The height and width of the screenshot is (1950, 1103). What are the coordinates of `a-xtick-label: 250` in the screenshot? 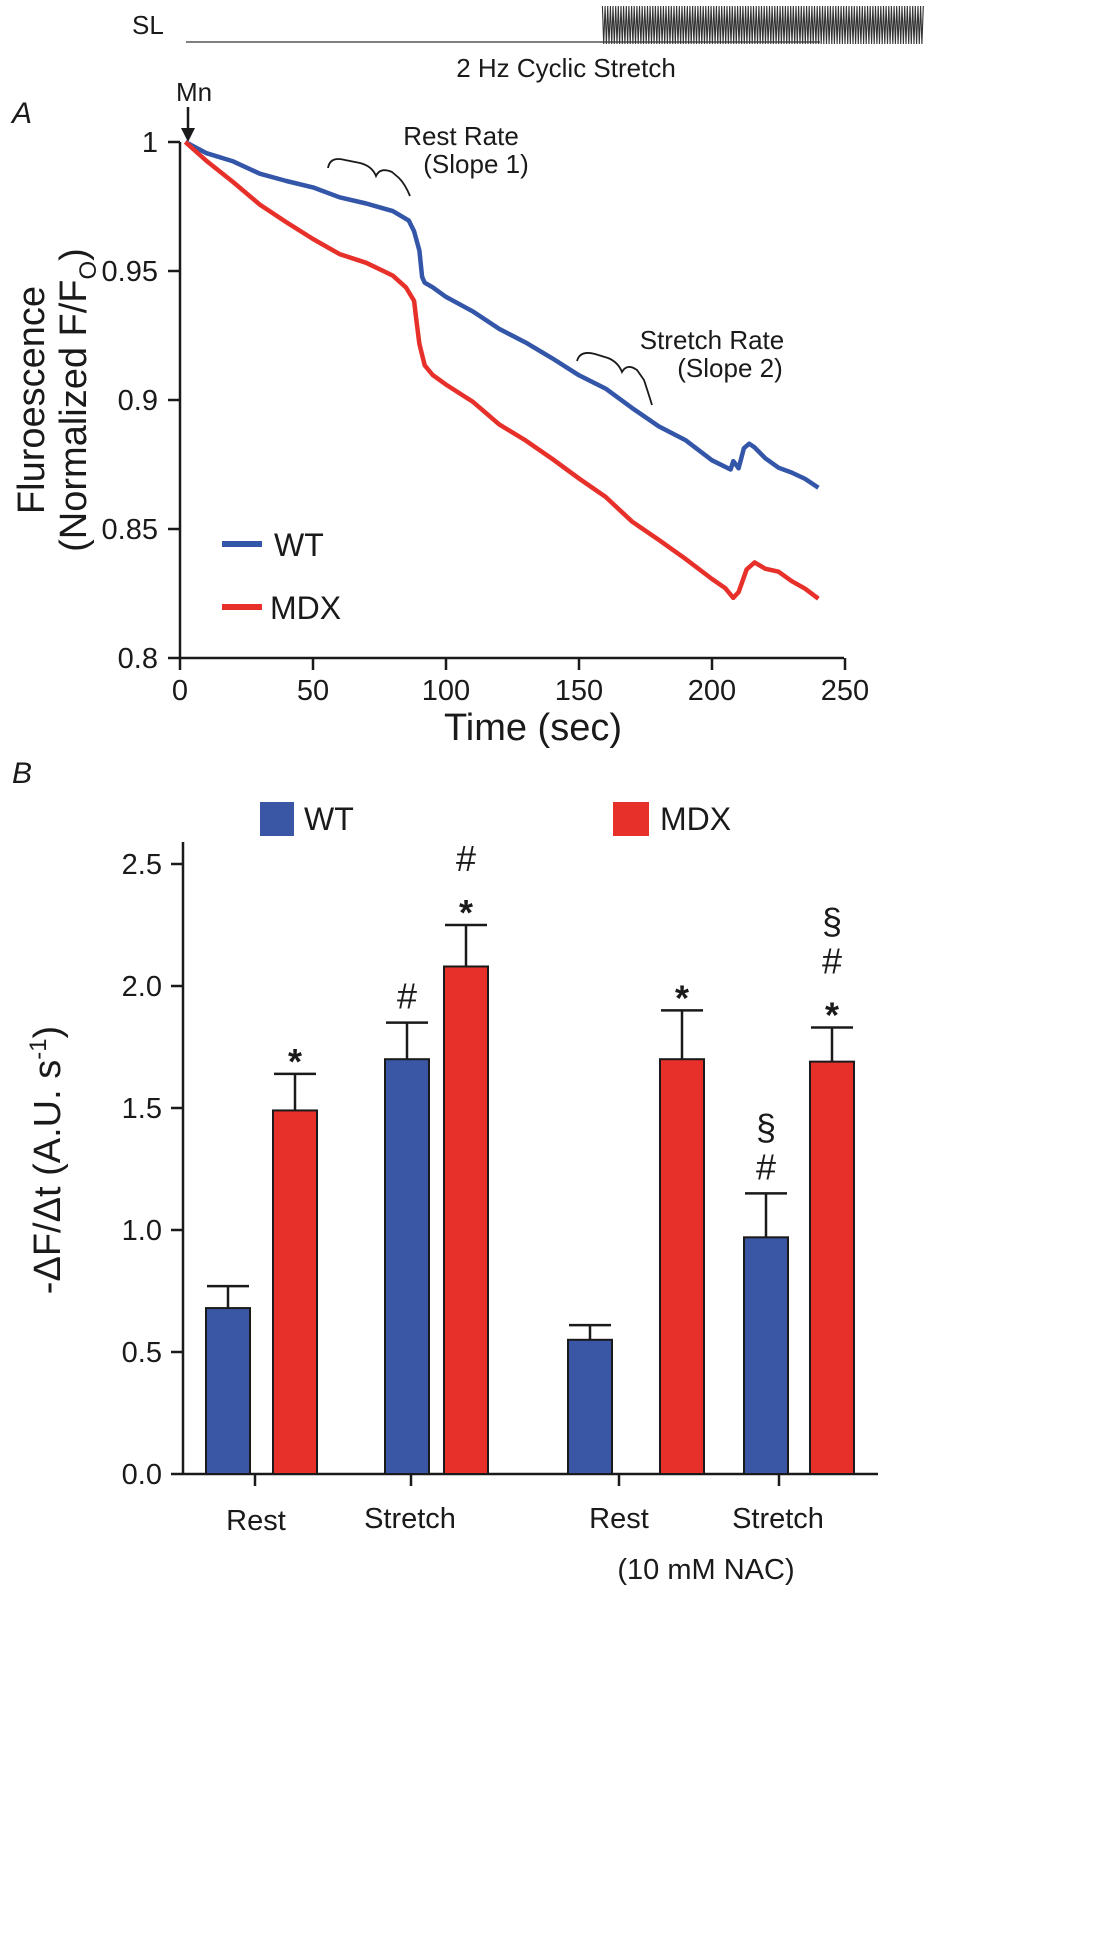 It's located at (845, 691).